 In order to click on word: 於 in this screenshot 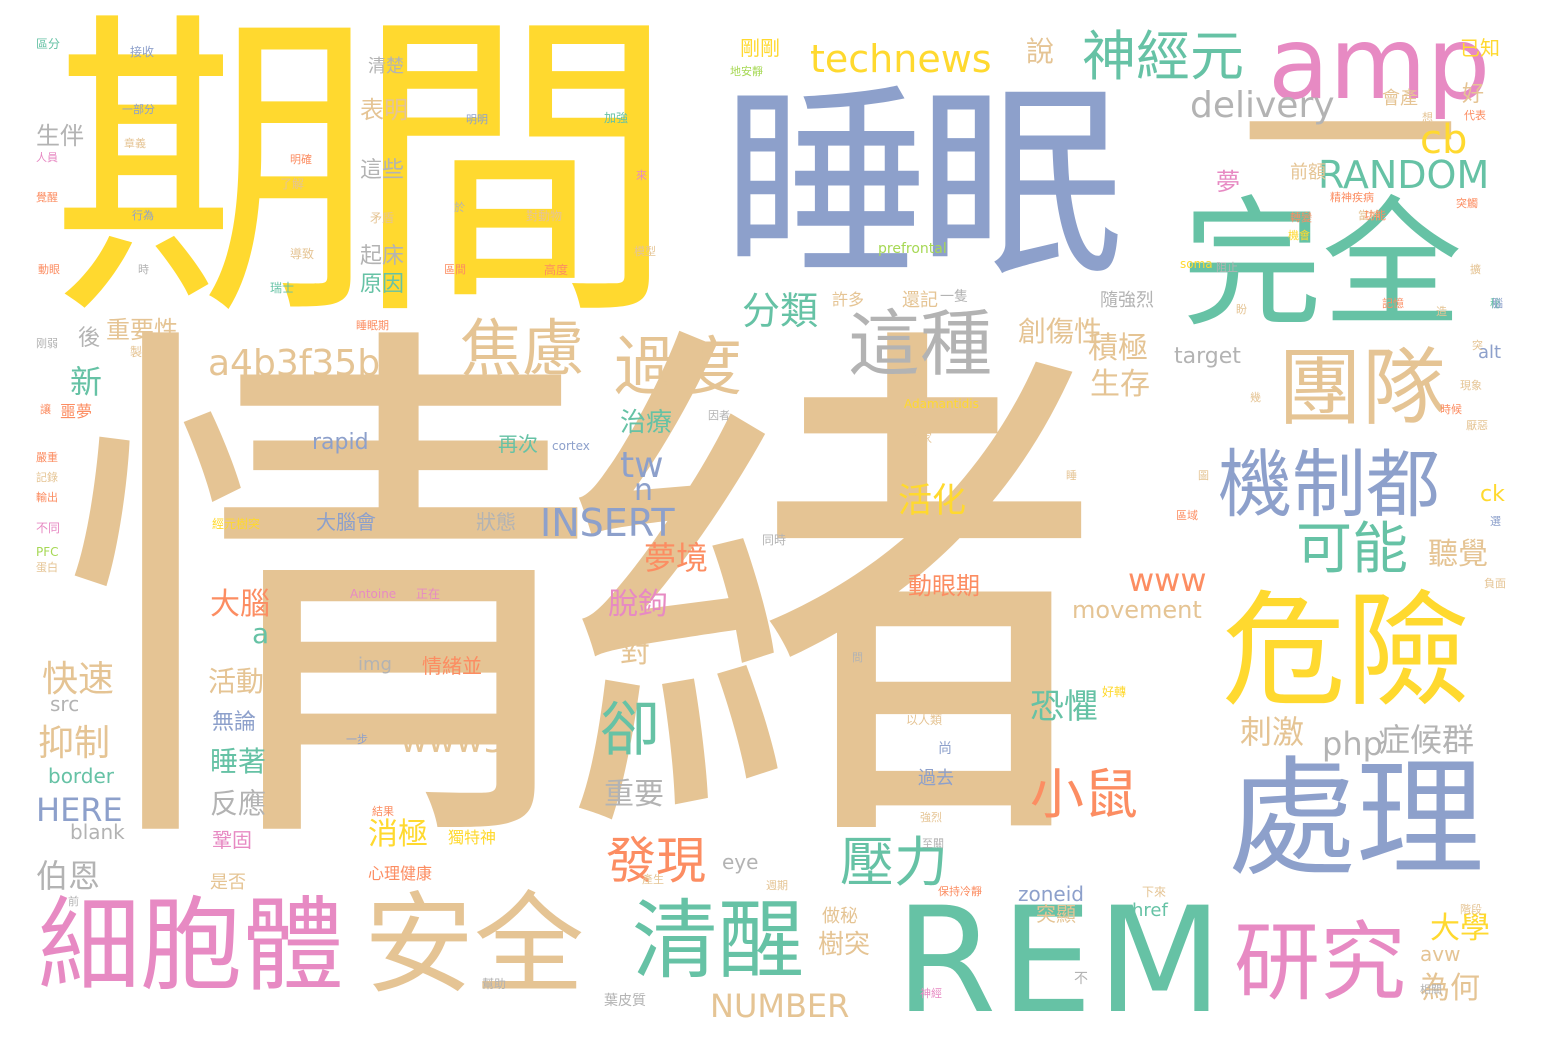, I will do `click(459, 207)`.